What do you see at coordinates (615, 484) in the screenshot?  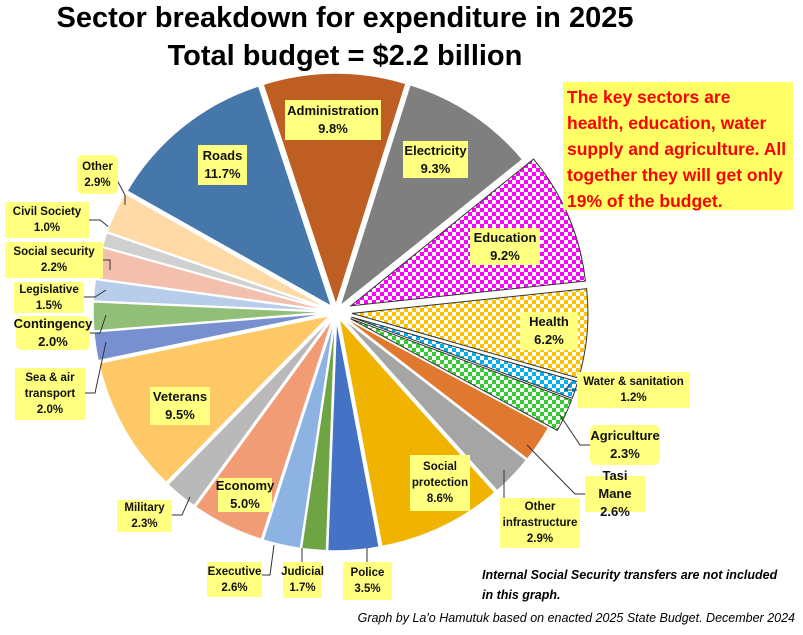 I see `data-label-name: Tasi Mane` at bounding box center [615, 484].